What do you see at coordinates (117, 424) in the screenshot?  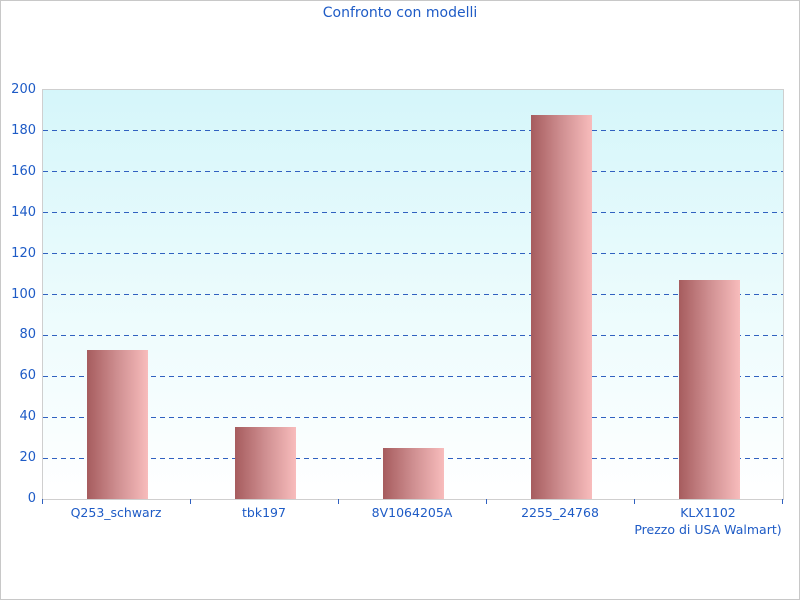 I see `bar-Q253_schwarz` at bounding box center [117, 424].